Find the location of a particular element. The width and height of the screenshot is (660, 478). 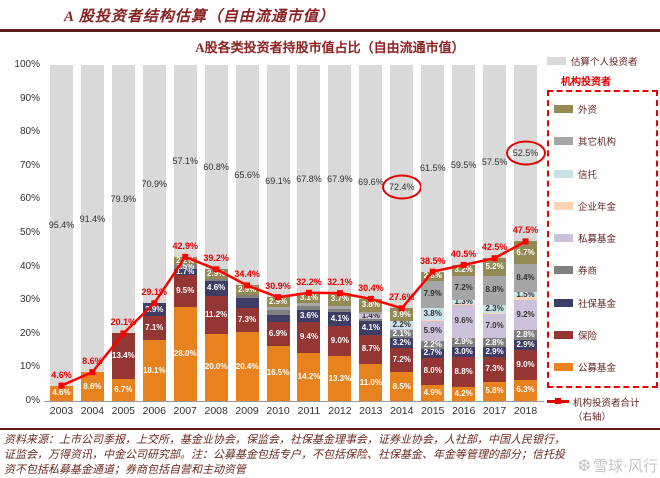

legend-item-label: 外资 is located at coordinates (588, 111).